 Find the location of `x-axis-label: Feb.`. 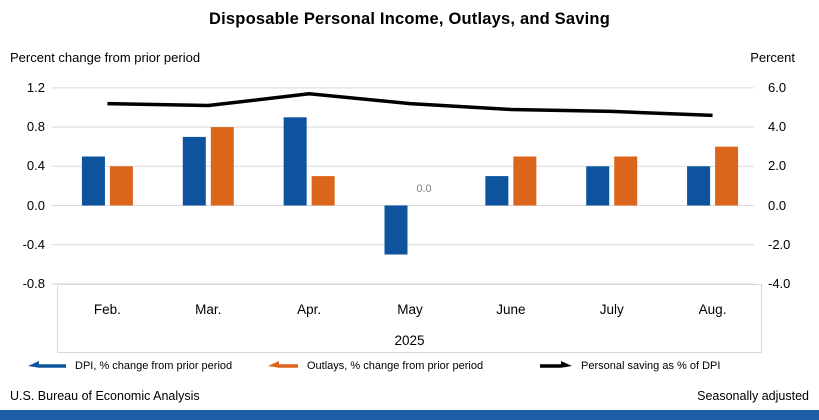

x-axis-label: Feb. is located at coordinates (107, 309).